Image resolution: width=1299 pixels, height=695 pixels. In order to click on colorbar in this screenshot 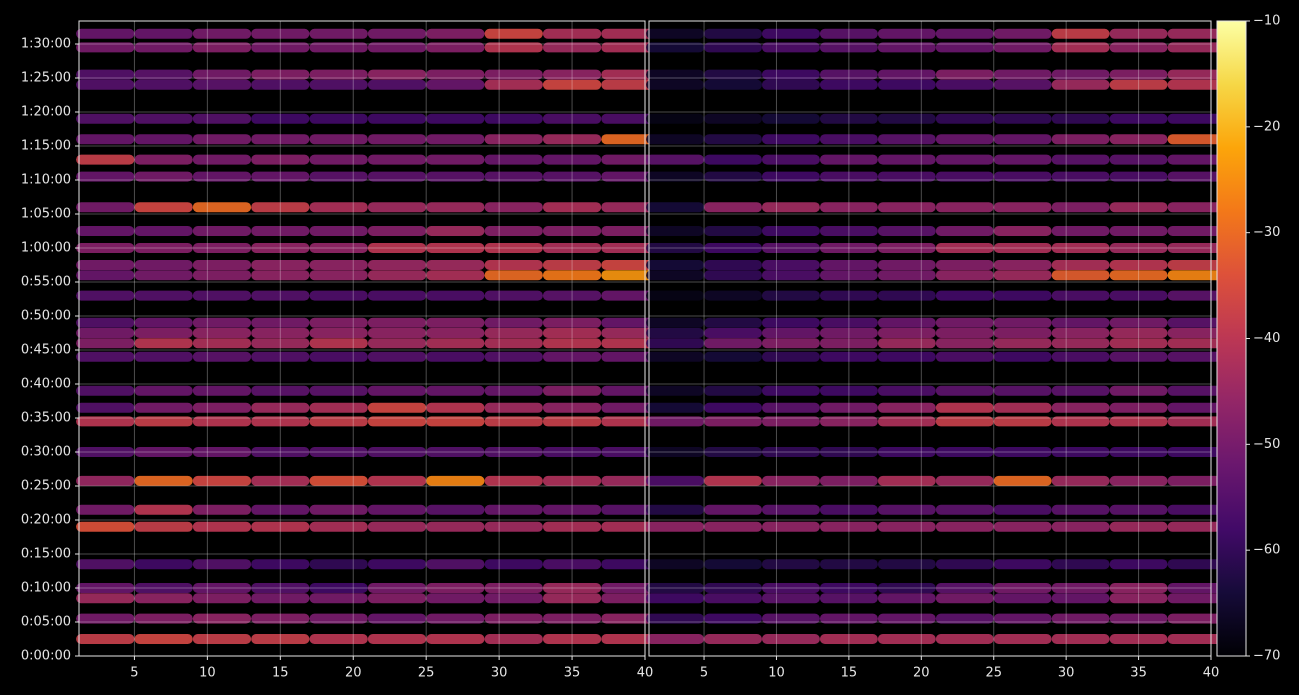, I will do `click(1231, 338)`.